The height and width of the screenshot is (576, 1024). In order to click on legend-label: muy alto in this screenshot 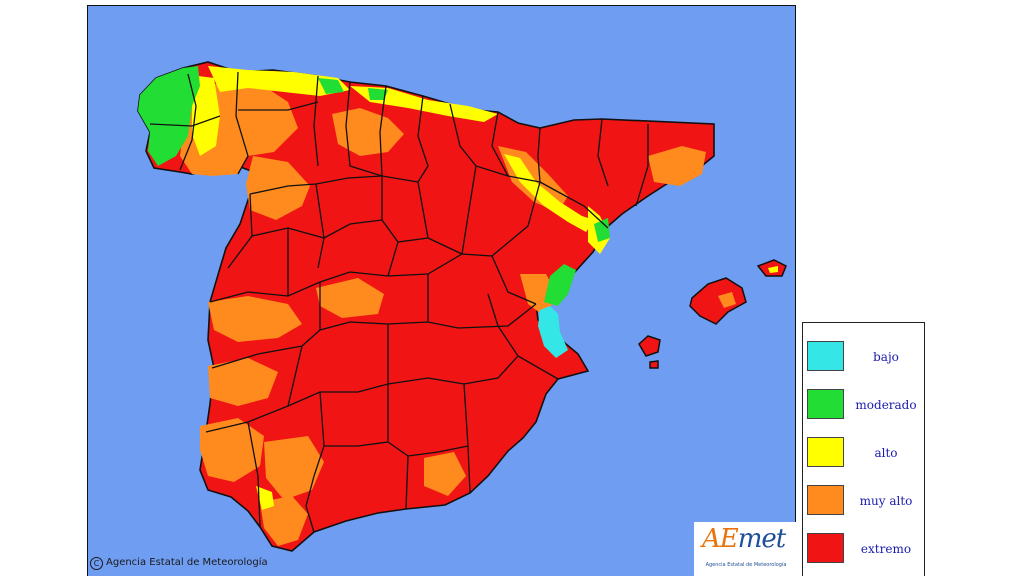, I will do `click(886, 501)`.